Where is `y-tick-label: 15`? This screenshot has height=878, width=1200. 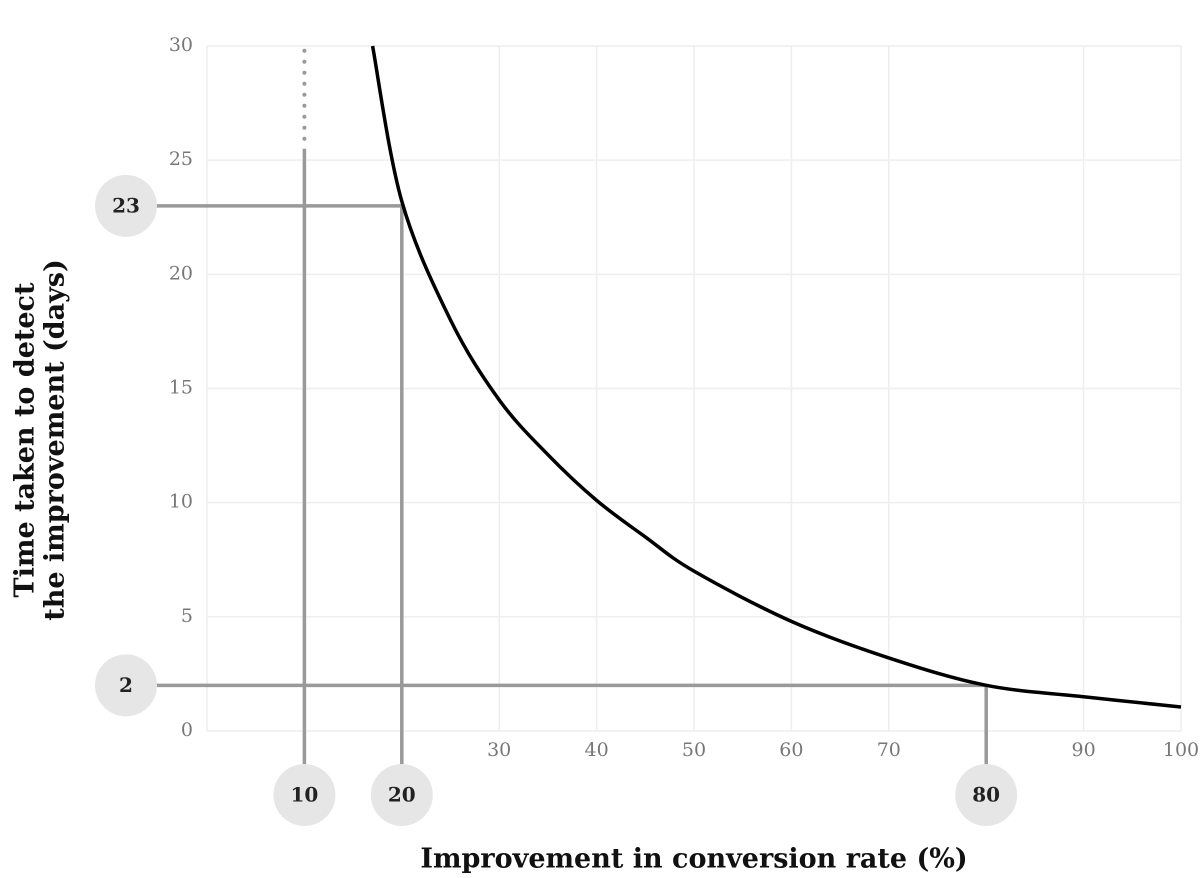
y-tick-label: 15 is located at coordinates (181, 388).